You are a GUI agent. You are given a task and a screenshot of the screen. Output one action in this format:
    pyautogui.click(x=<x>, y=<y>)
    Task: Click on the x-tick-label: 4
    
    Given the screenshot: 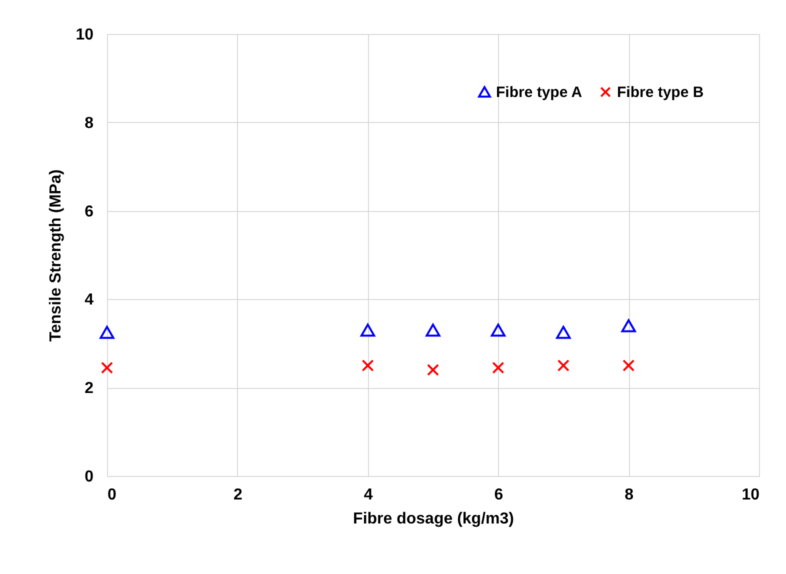 What is the action you would take?
    pyautogui.click(x=368, y=495)
    